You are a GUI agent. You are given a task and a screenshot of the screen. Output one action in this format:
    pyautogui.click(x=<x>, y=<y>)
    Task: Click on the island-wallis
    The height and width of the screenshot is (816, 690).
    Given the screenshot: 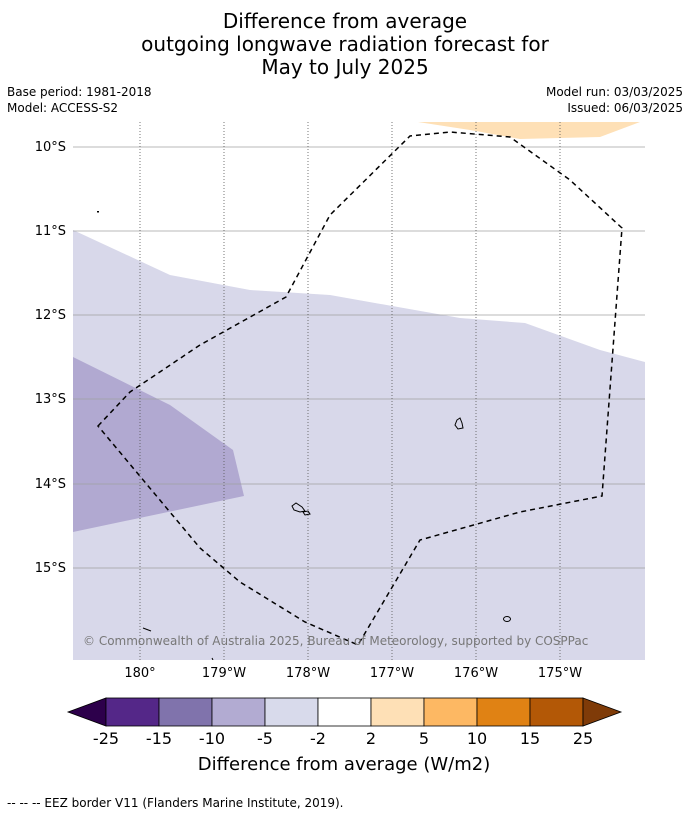 What is the action you would take?
    pyautogui.click(x=459, y=423)
    